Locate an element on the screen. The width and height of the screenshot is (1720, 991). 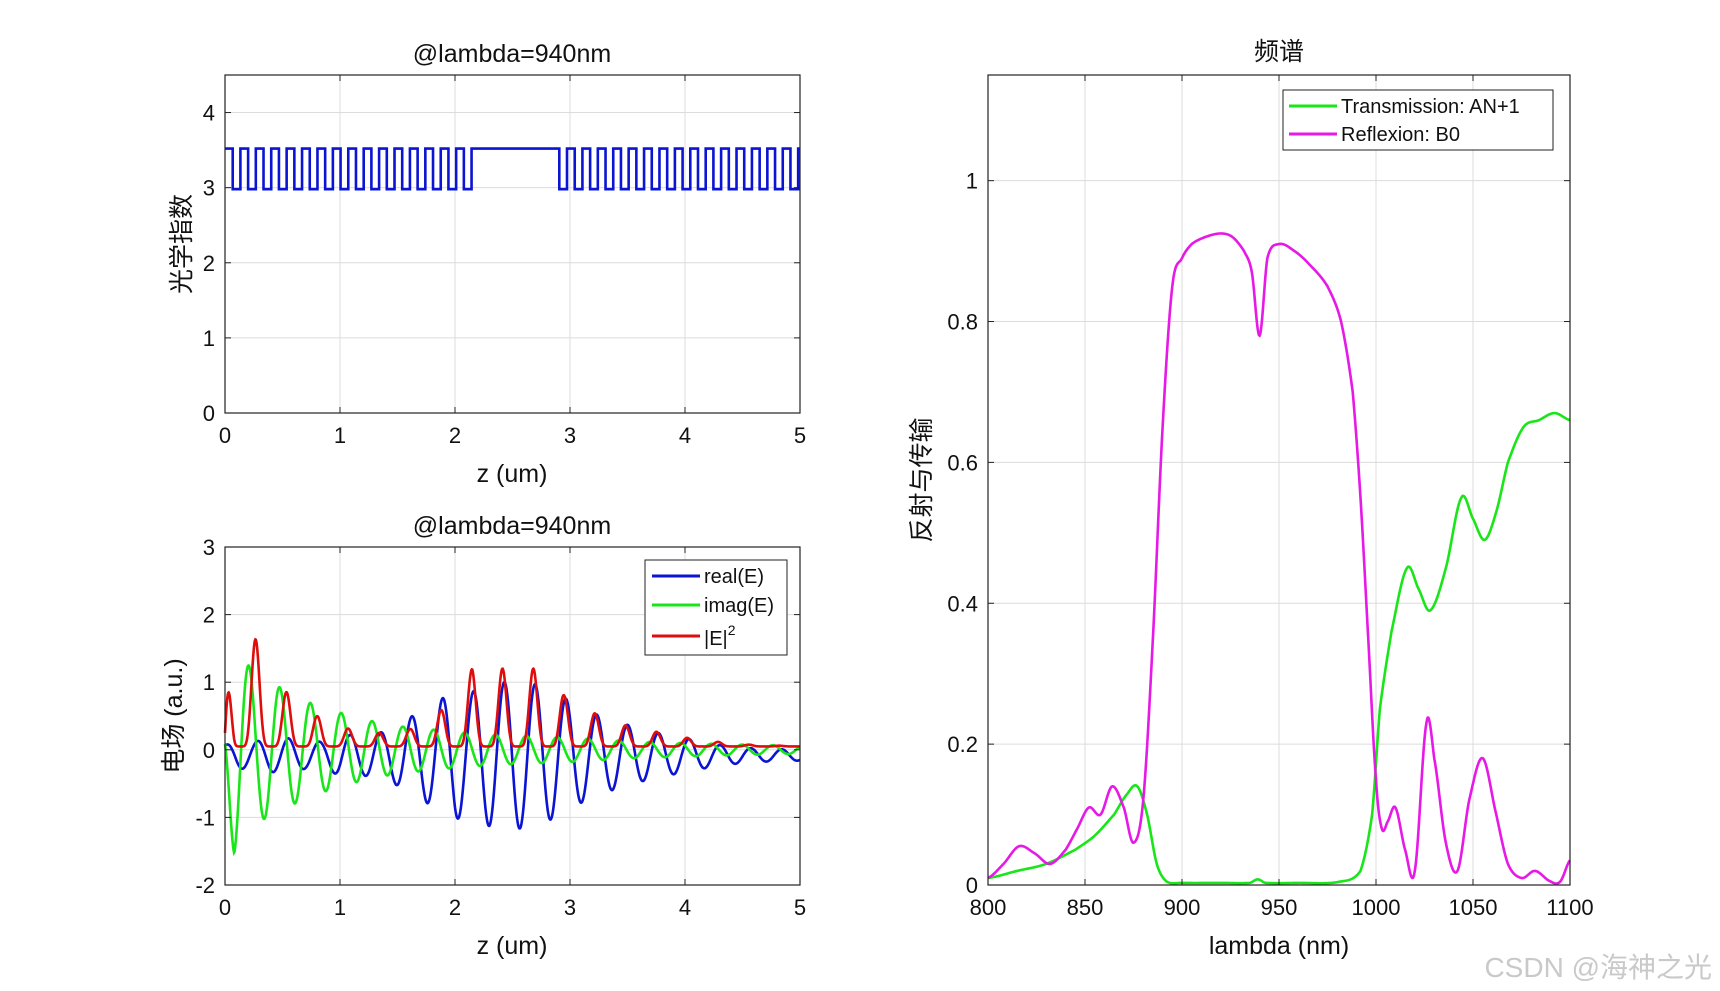
legend-label-abs2: |E|2 is located at coordinates (720, 636).